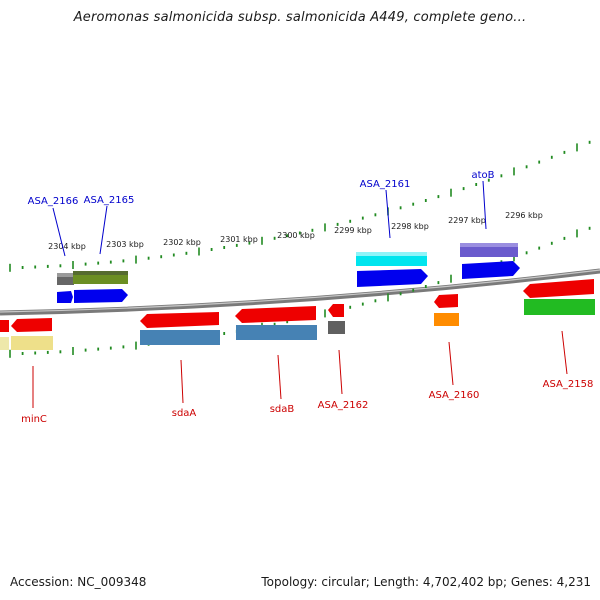  What do you see at coordinates (78, 582) in the screenshot?
I see `accession-label: Accession: NC_009348` at bounding box center [78, 582].